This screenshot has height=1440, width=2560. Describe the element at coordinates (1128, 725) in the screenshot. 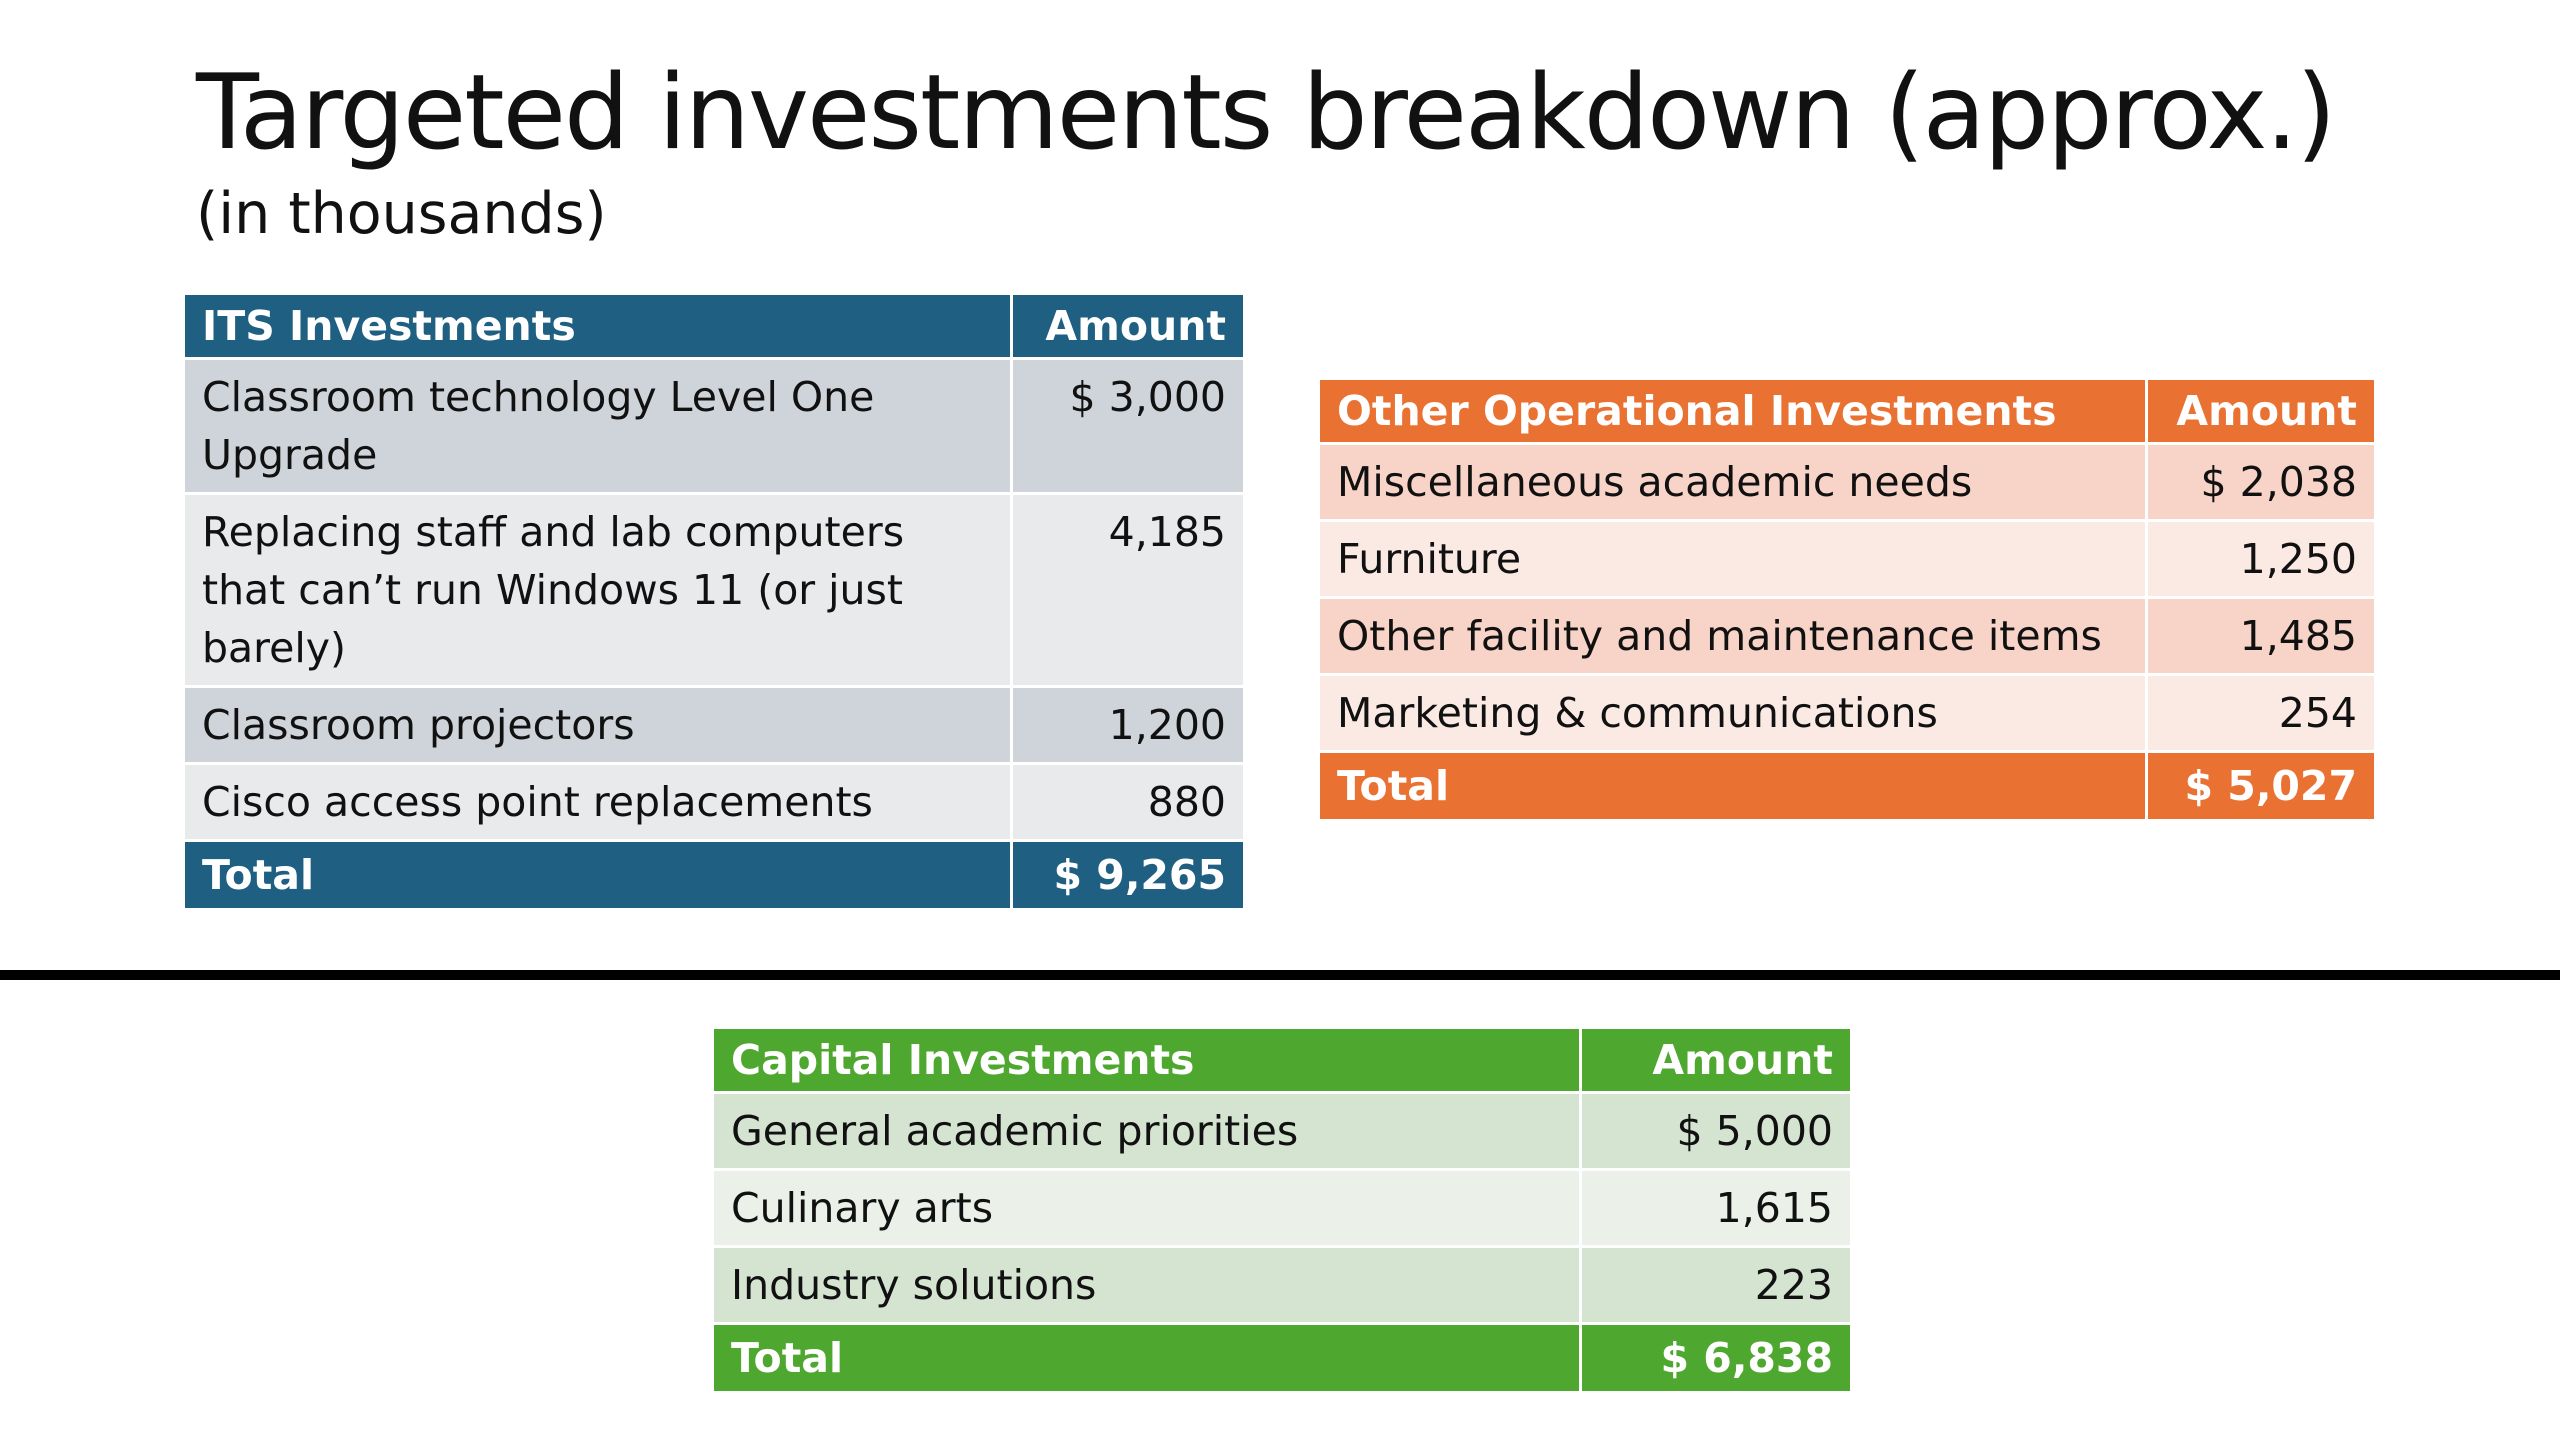

I see `its-amount: 1,200` at that location.